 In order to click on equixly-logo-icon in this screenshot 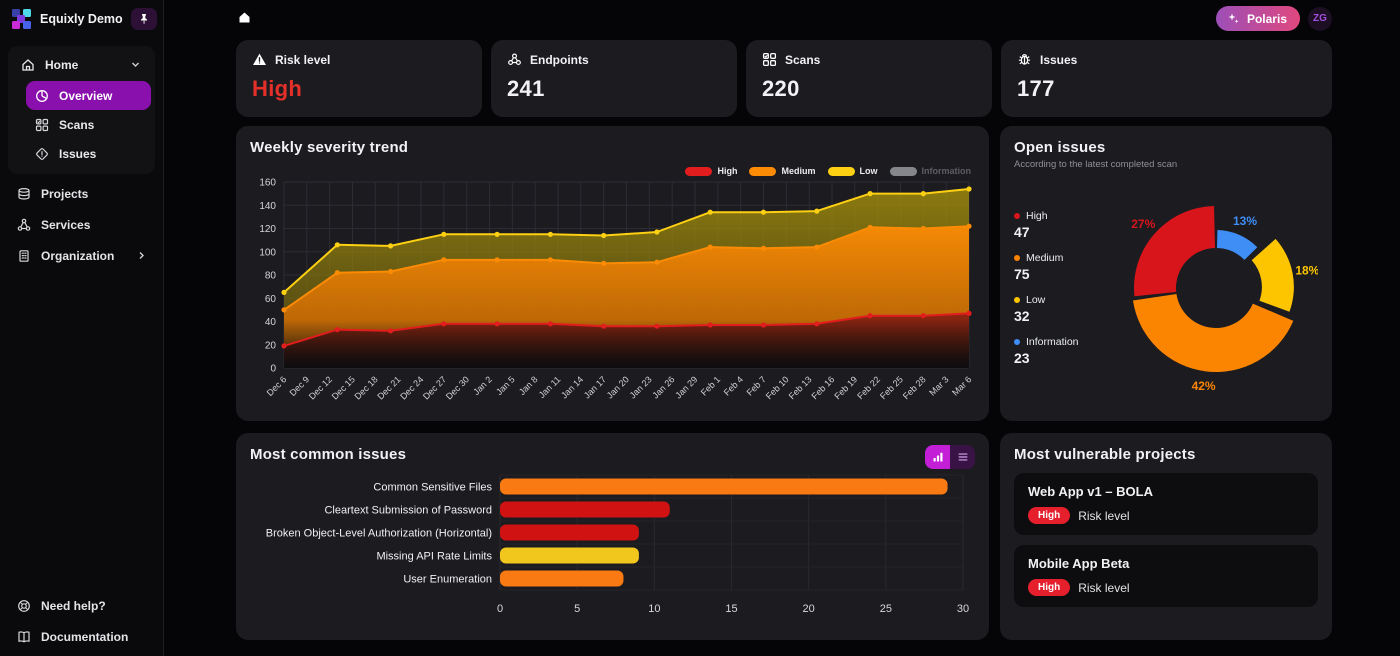, I will do `click(22, 19)`.